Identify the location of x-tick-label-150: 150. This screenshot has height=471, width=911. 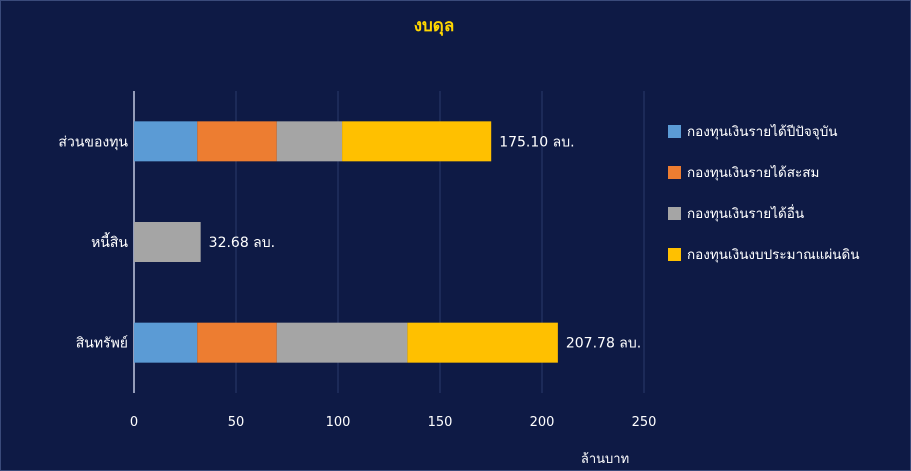
(440, 422).